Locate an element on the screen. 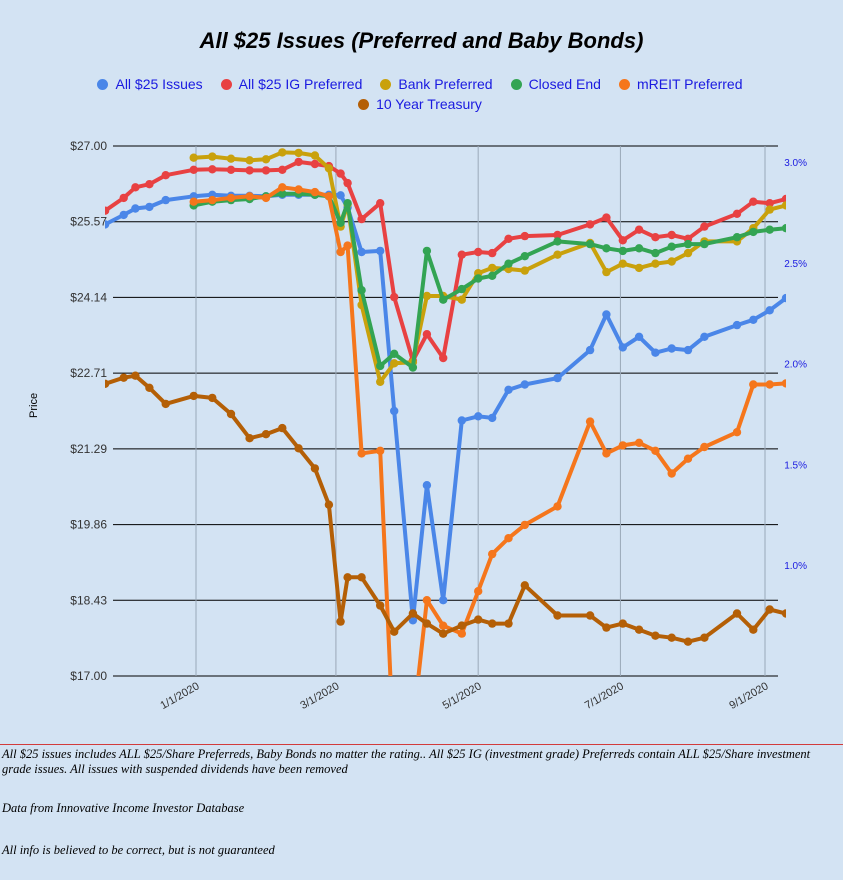 This screenshot has width=843, height=880. x-tick-label: 5/1/2020 is located at coordinates (462, 696).